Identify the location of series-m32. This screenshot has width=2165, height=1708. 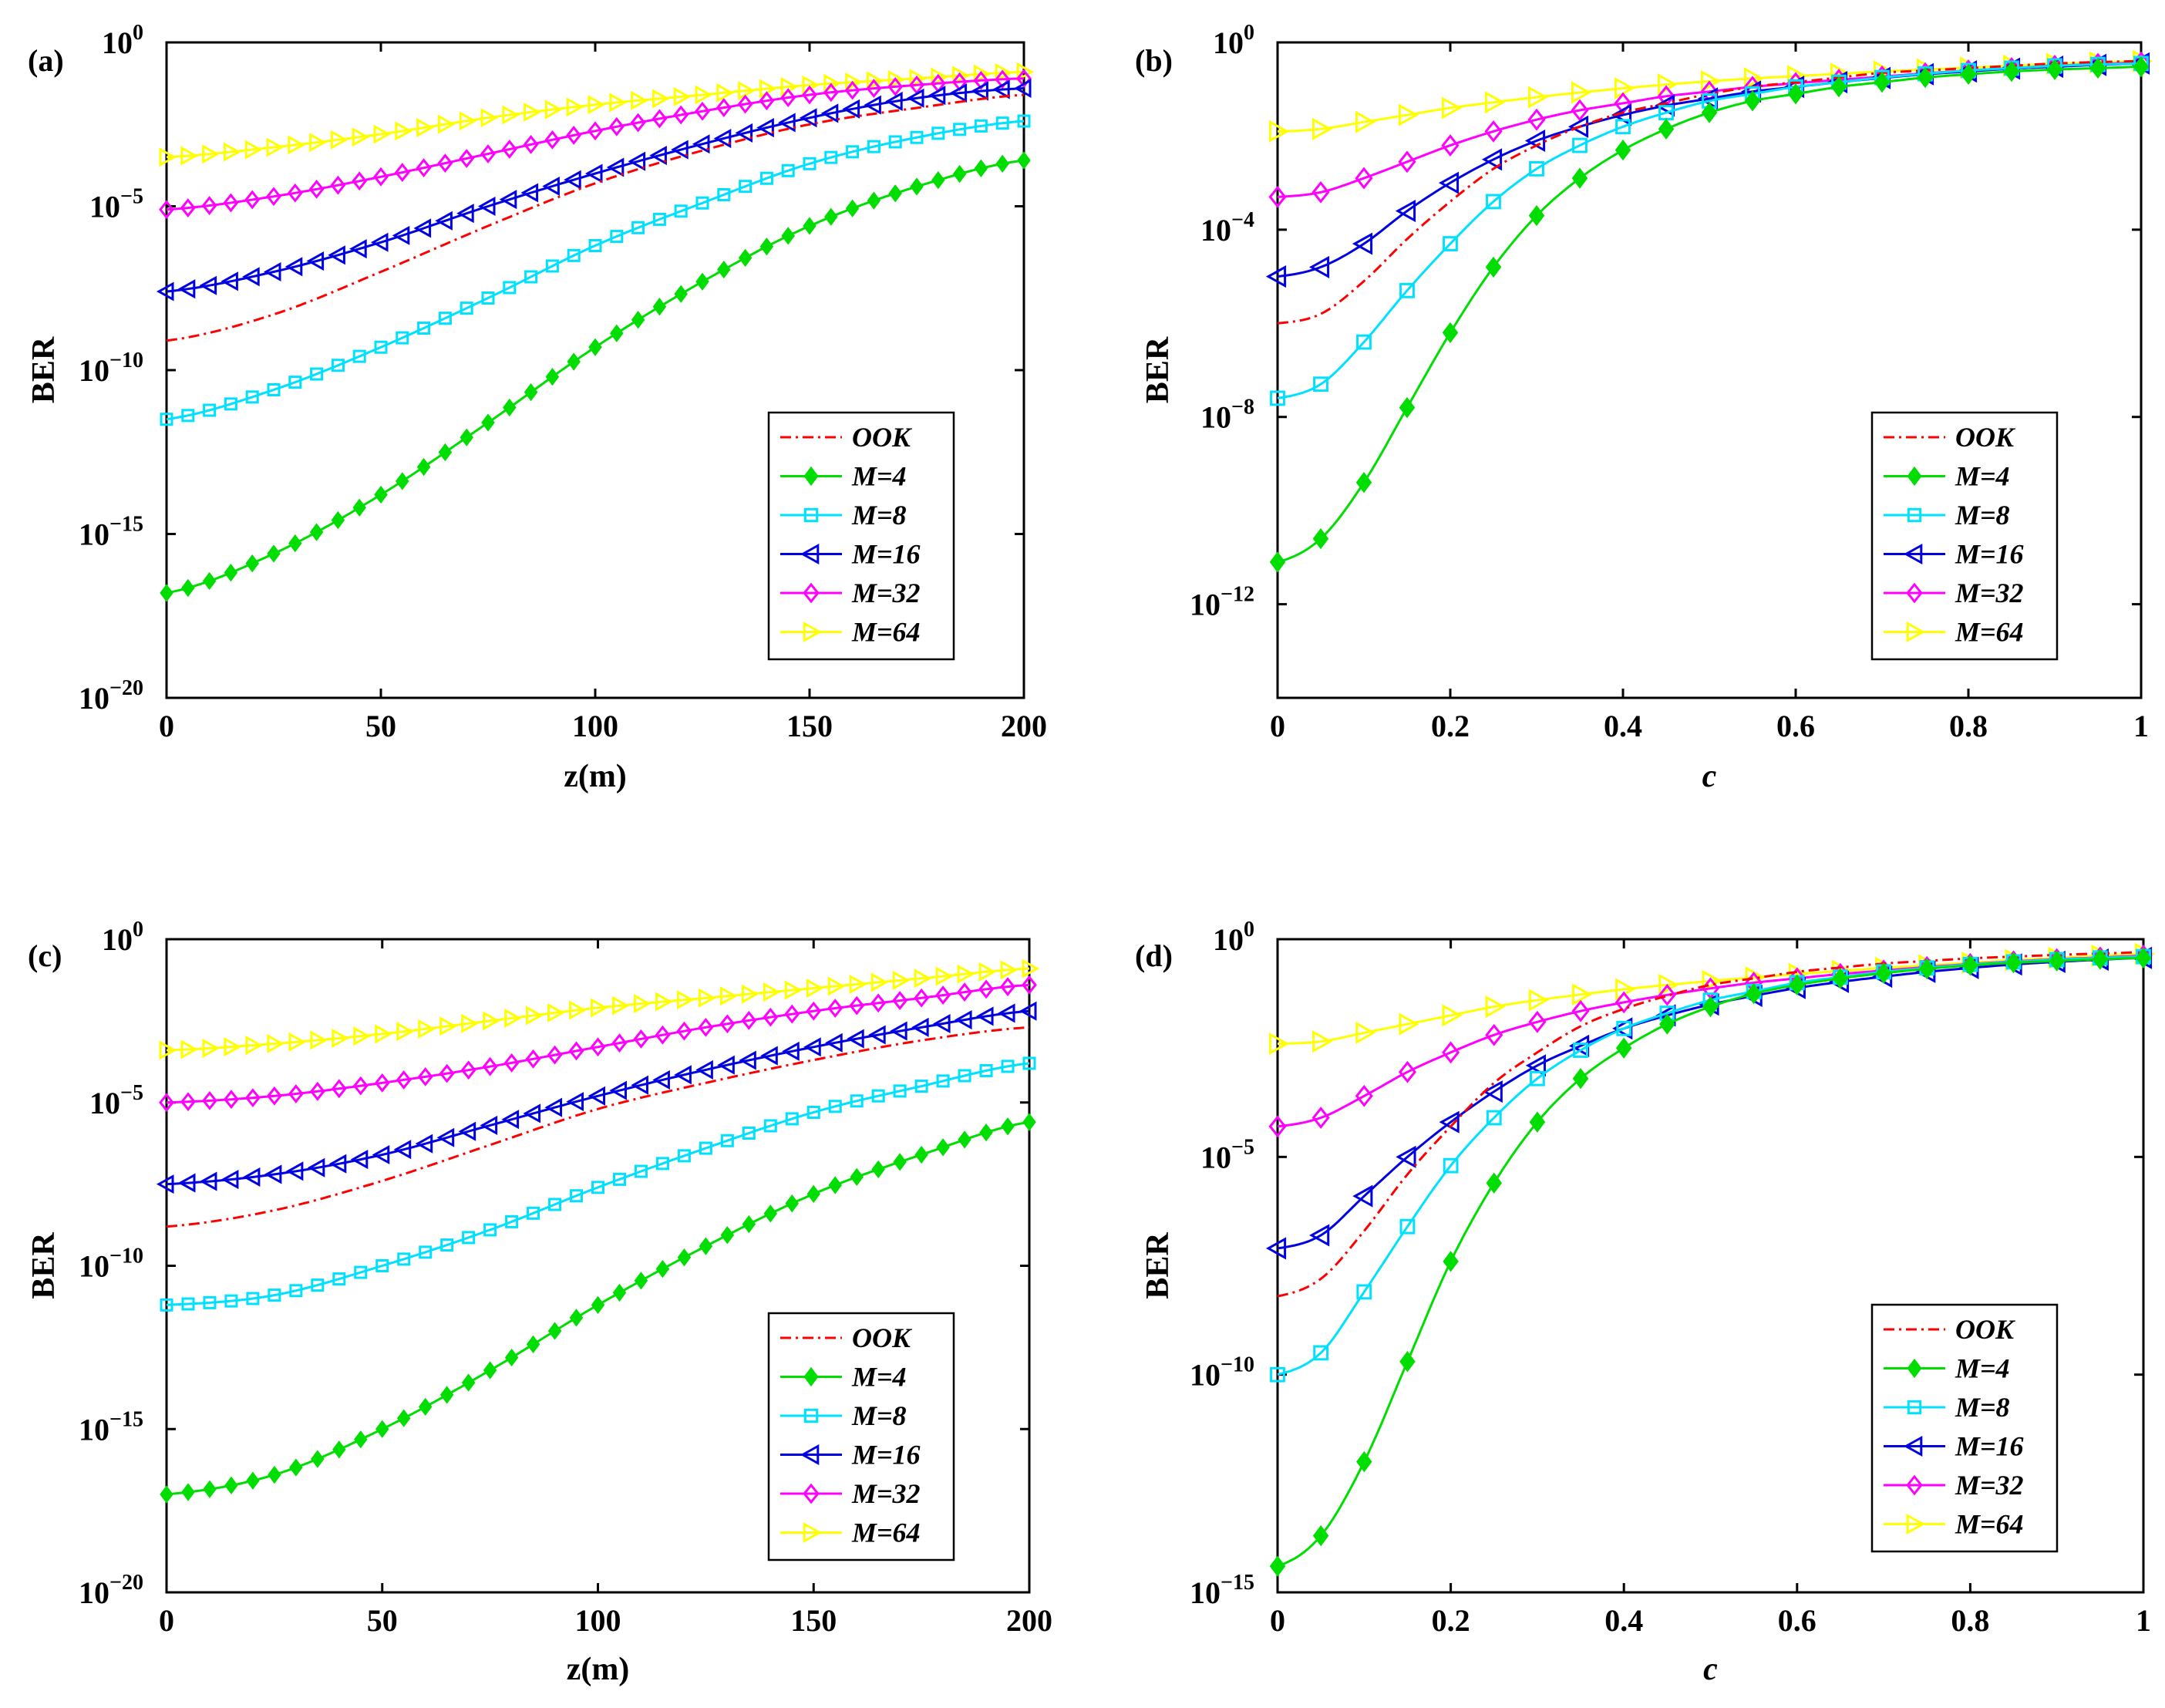
(598, 1044).